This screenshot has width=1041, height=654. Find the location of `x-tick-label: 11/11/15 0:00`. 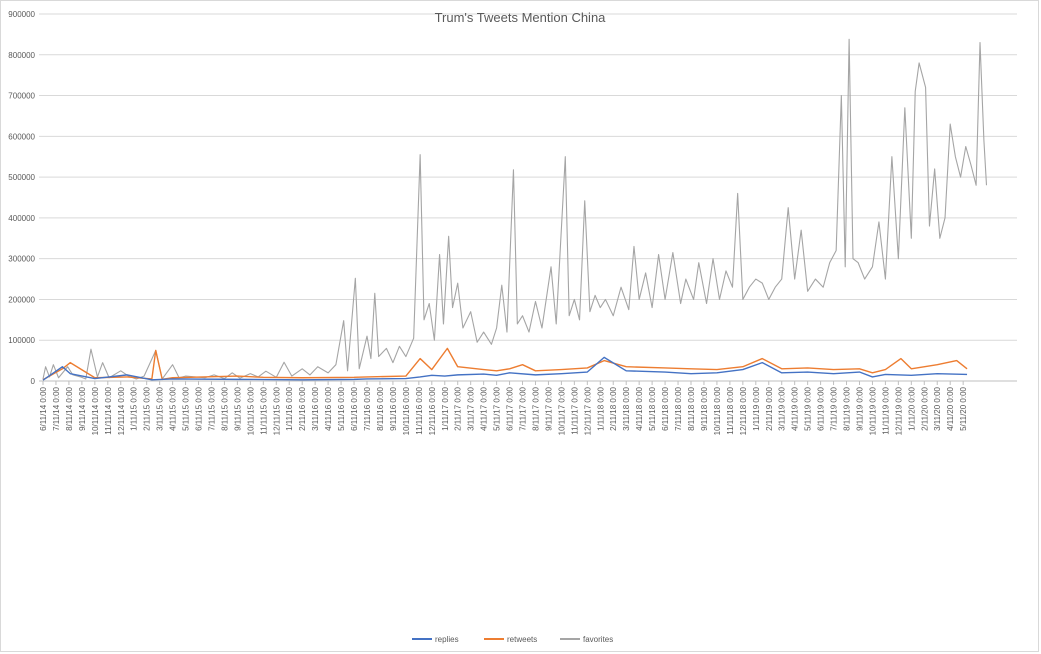

x-tick-label: 11/11/15 0:00 is located at coordinates (263, 410).